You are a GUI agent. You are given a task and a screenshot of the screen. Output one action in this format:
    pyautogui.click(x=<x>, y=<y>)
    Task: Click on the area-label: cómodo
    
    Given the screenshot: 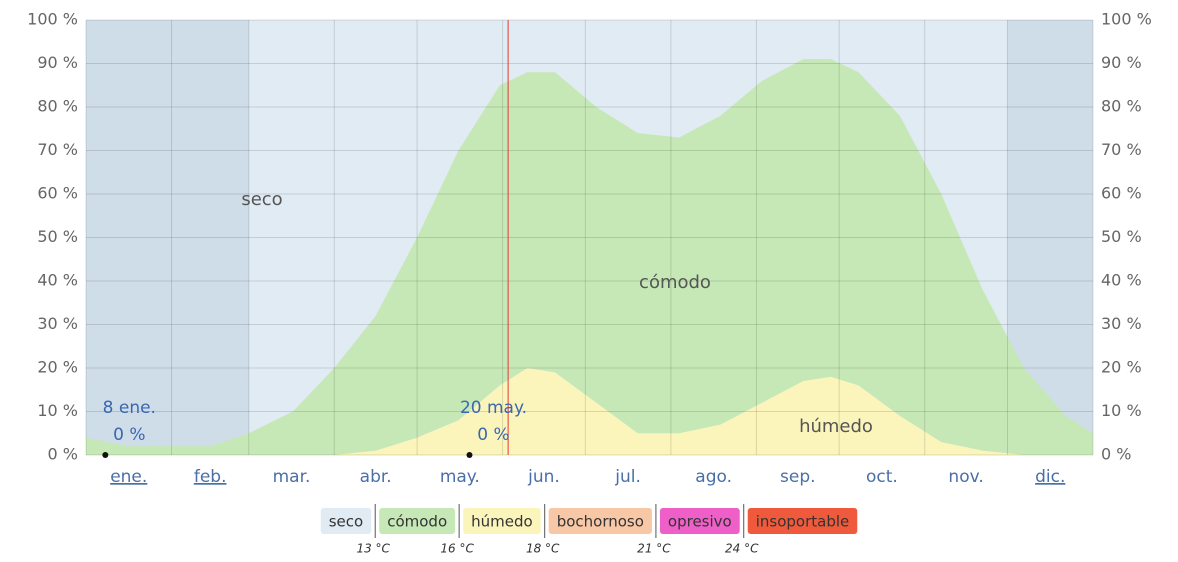 What is the action you would take?
    pyautogui.click(x=675, y=282)
    